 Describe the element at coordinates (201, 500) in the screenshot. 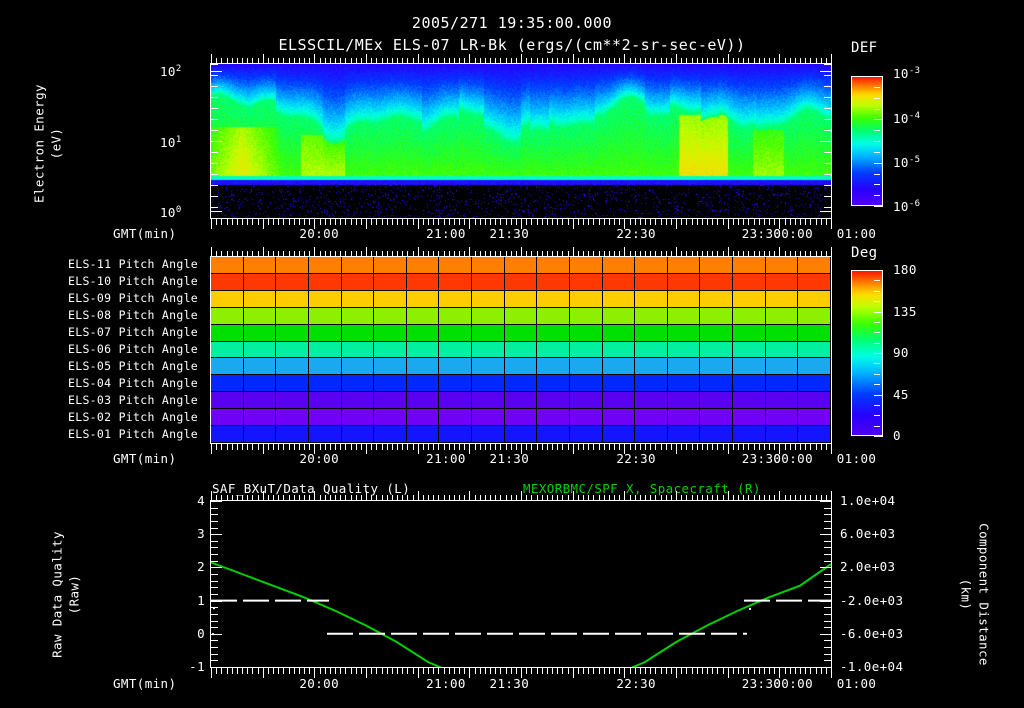

I see `panel3-ytick-left: 4` at that location.